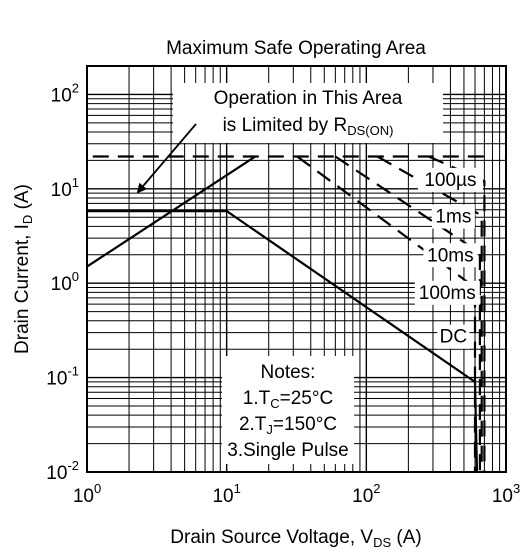 This screenshot has height=552, width=532. Describe the element at coordinates (308, 126) in the screenshot. I see `rds-annotation-line2: is Limited by RDS(ON)` at that location.